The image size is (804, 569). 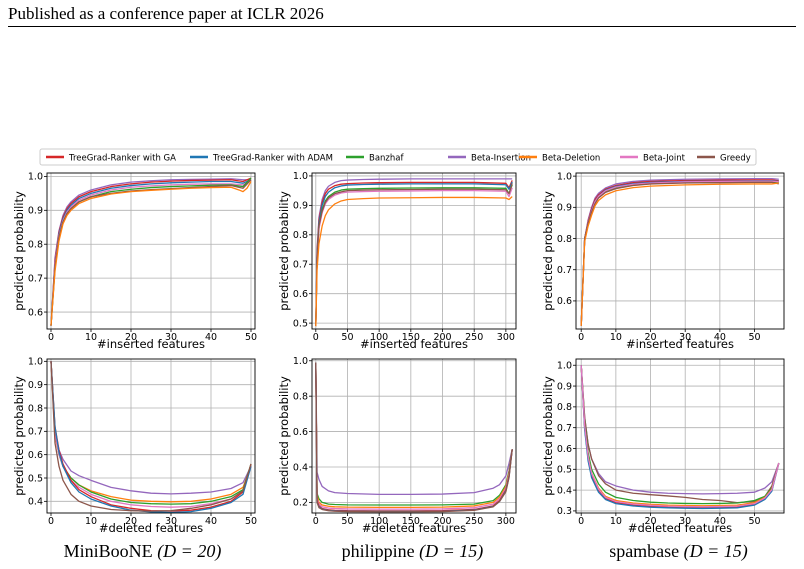 I want to click on x-axis-label: #deleted features, so click(x=151, y=528).